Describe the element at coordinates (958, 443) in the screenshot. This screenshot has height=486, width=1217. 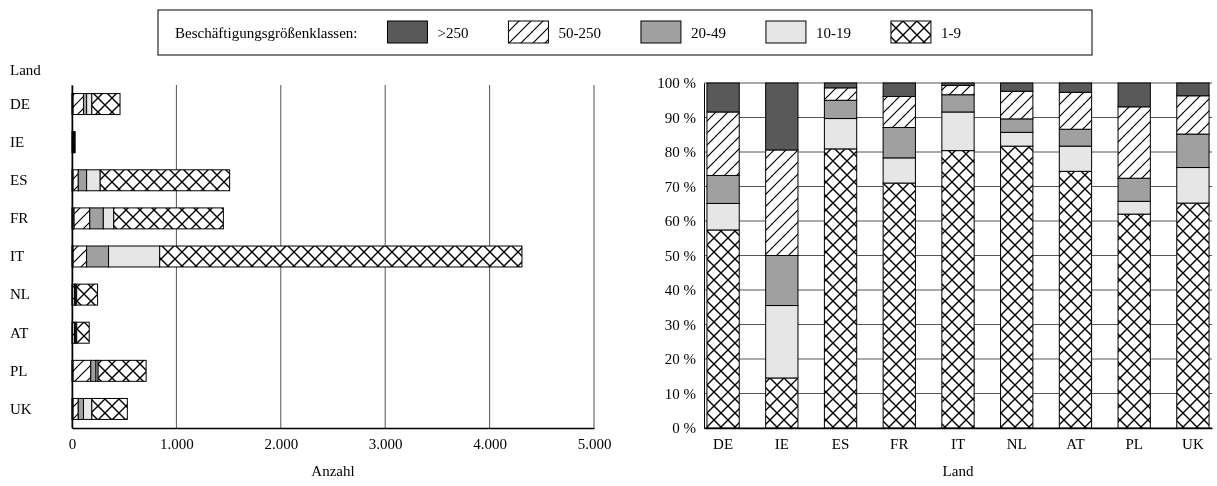
I see `x-tick-label: IT` at that location.